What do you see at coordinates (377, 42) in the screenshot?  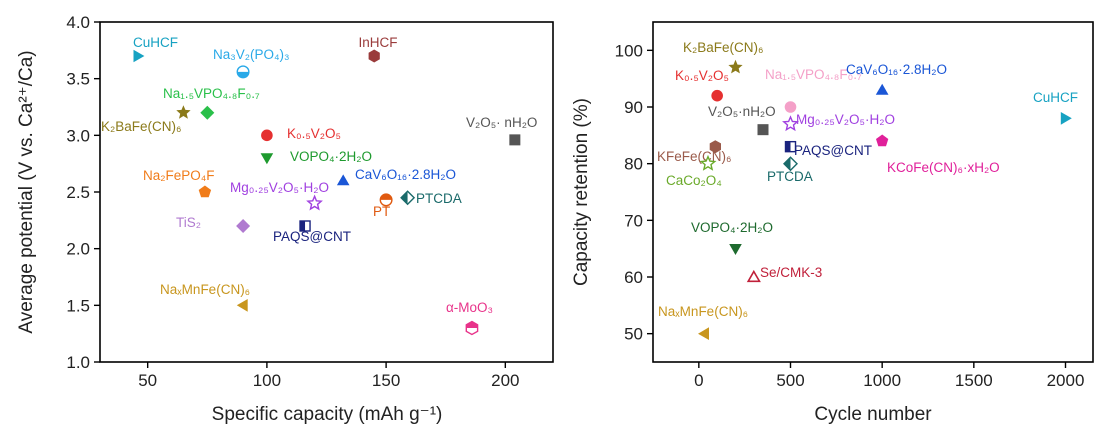 I see `point-label-inhcf: InHCF` at bounding box center [377, 42].